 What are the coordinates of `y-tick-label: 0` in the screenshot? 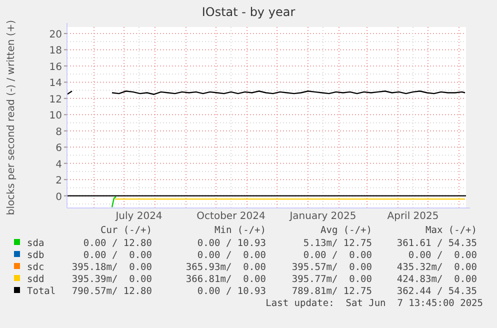 It's located at (59, 197).